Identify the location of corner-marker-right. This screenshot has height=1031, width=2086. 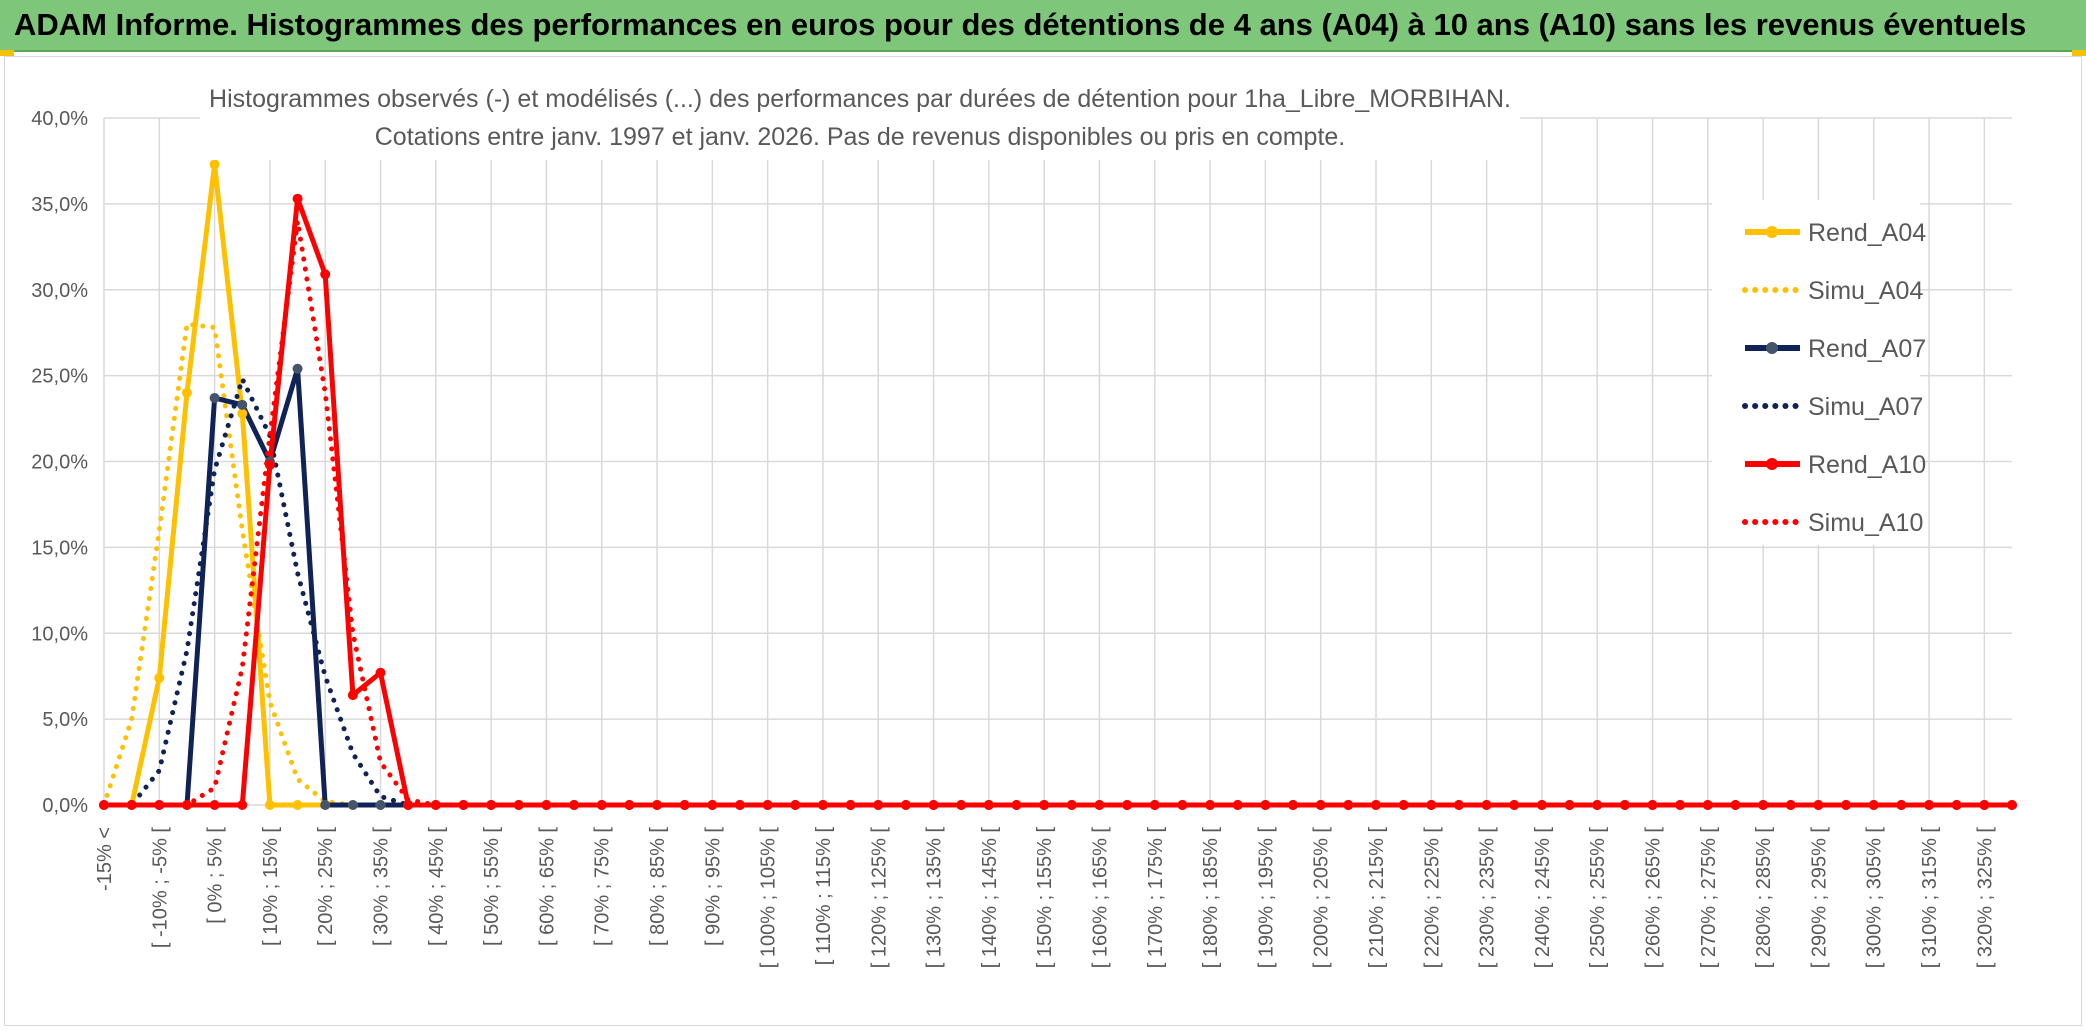
(2079, 53).